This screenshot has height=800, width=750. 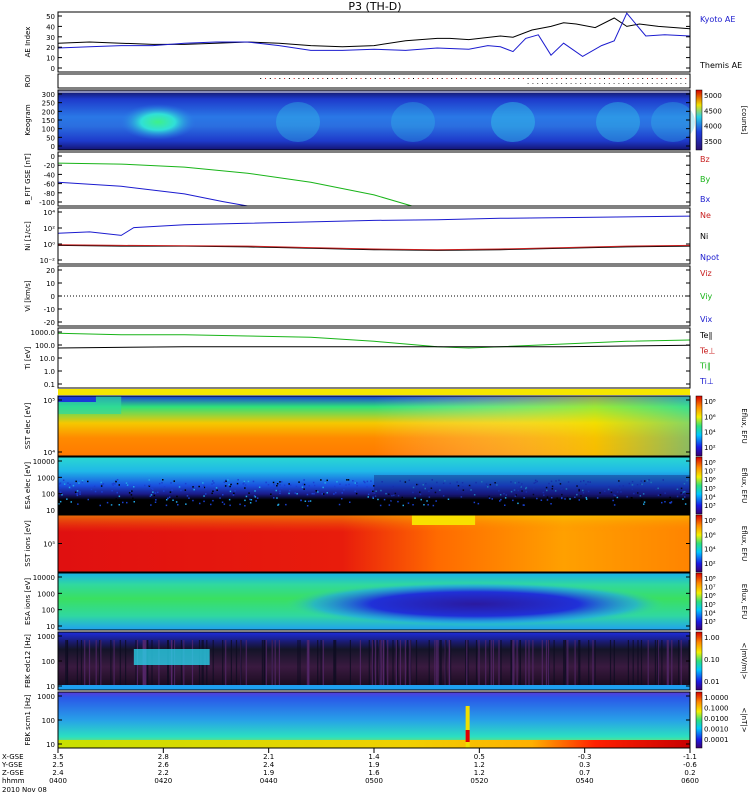 What do you see at coordinates (43, 333) in the screenshot?
I see `temperature-ytick-label: 1000.0` at bounding box center [43, 333].